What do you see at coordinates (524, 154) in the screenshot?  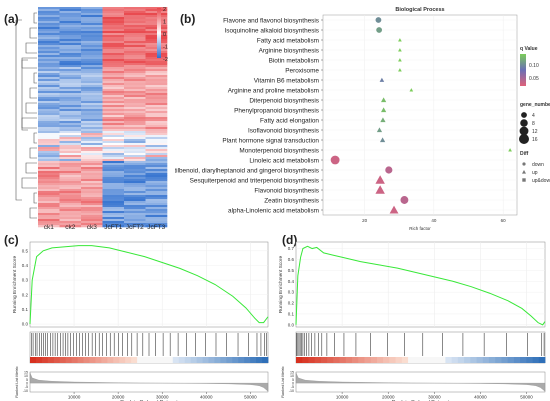 I see `legend-title-diff: Diff` at bounding box center [524, 154].